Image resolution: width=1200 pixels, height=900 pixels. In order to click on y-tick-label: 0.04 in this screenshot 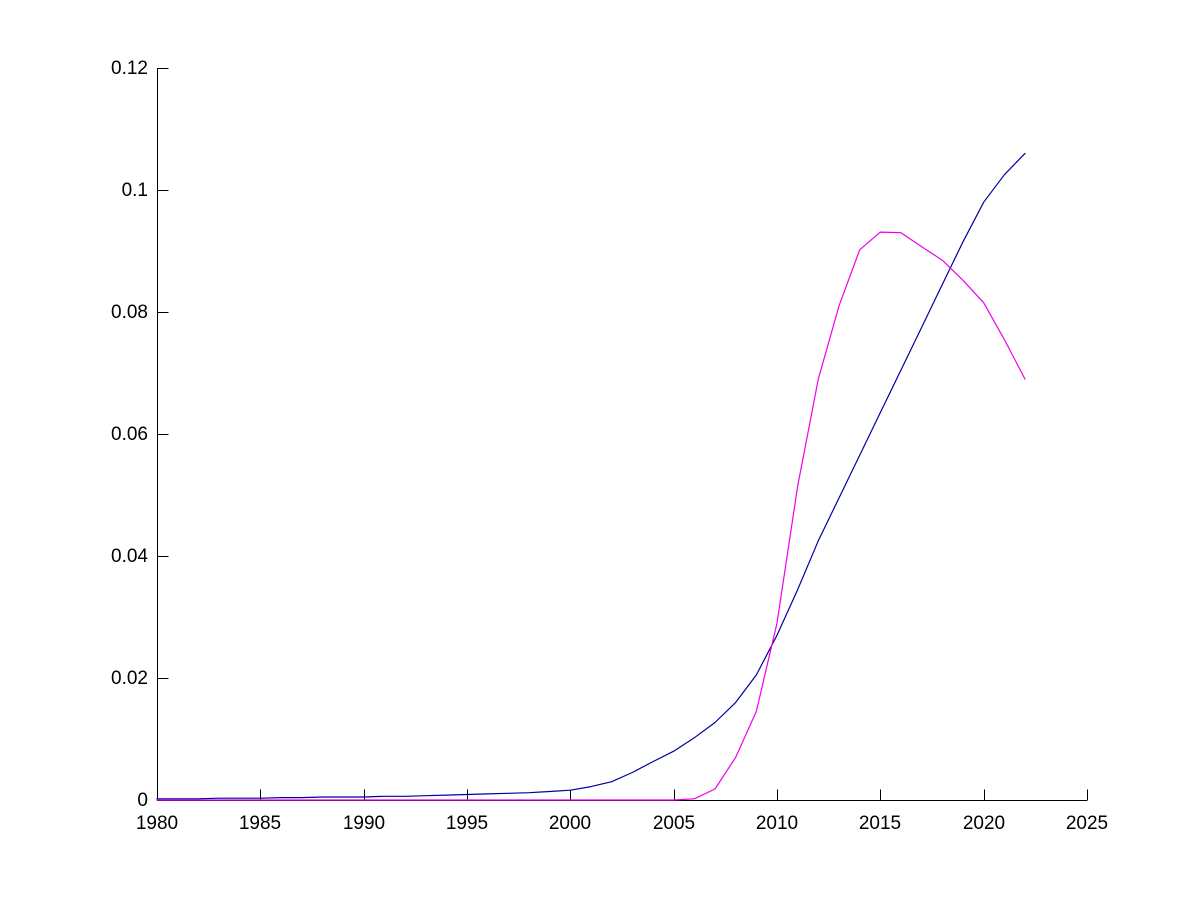, I will do `click(129, 556)`.